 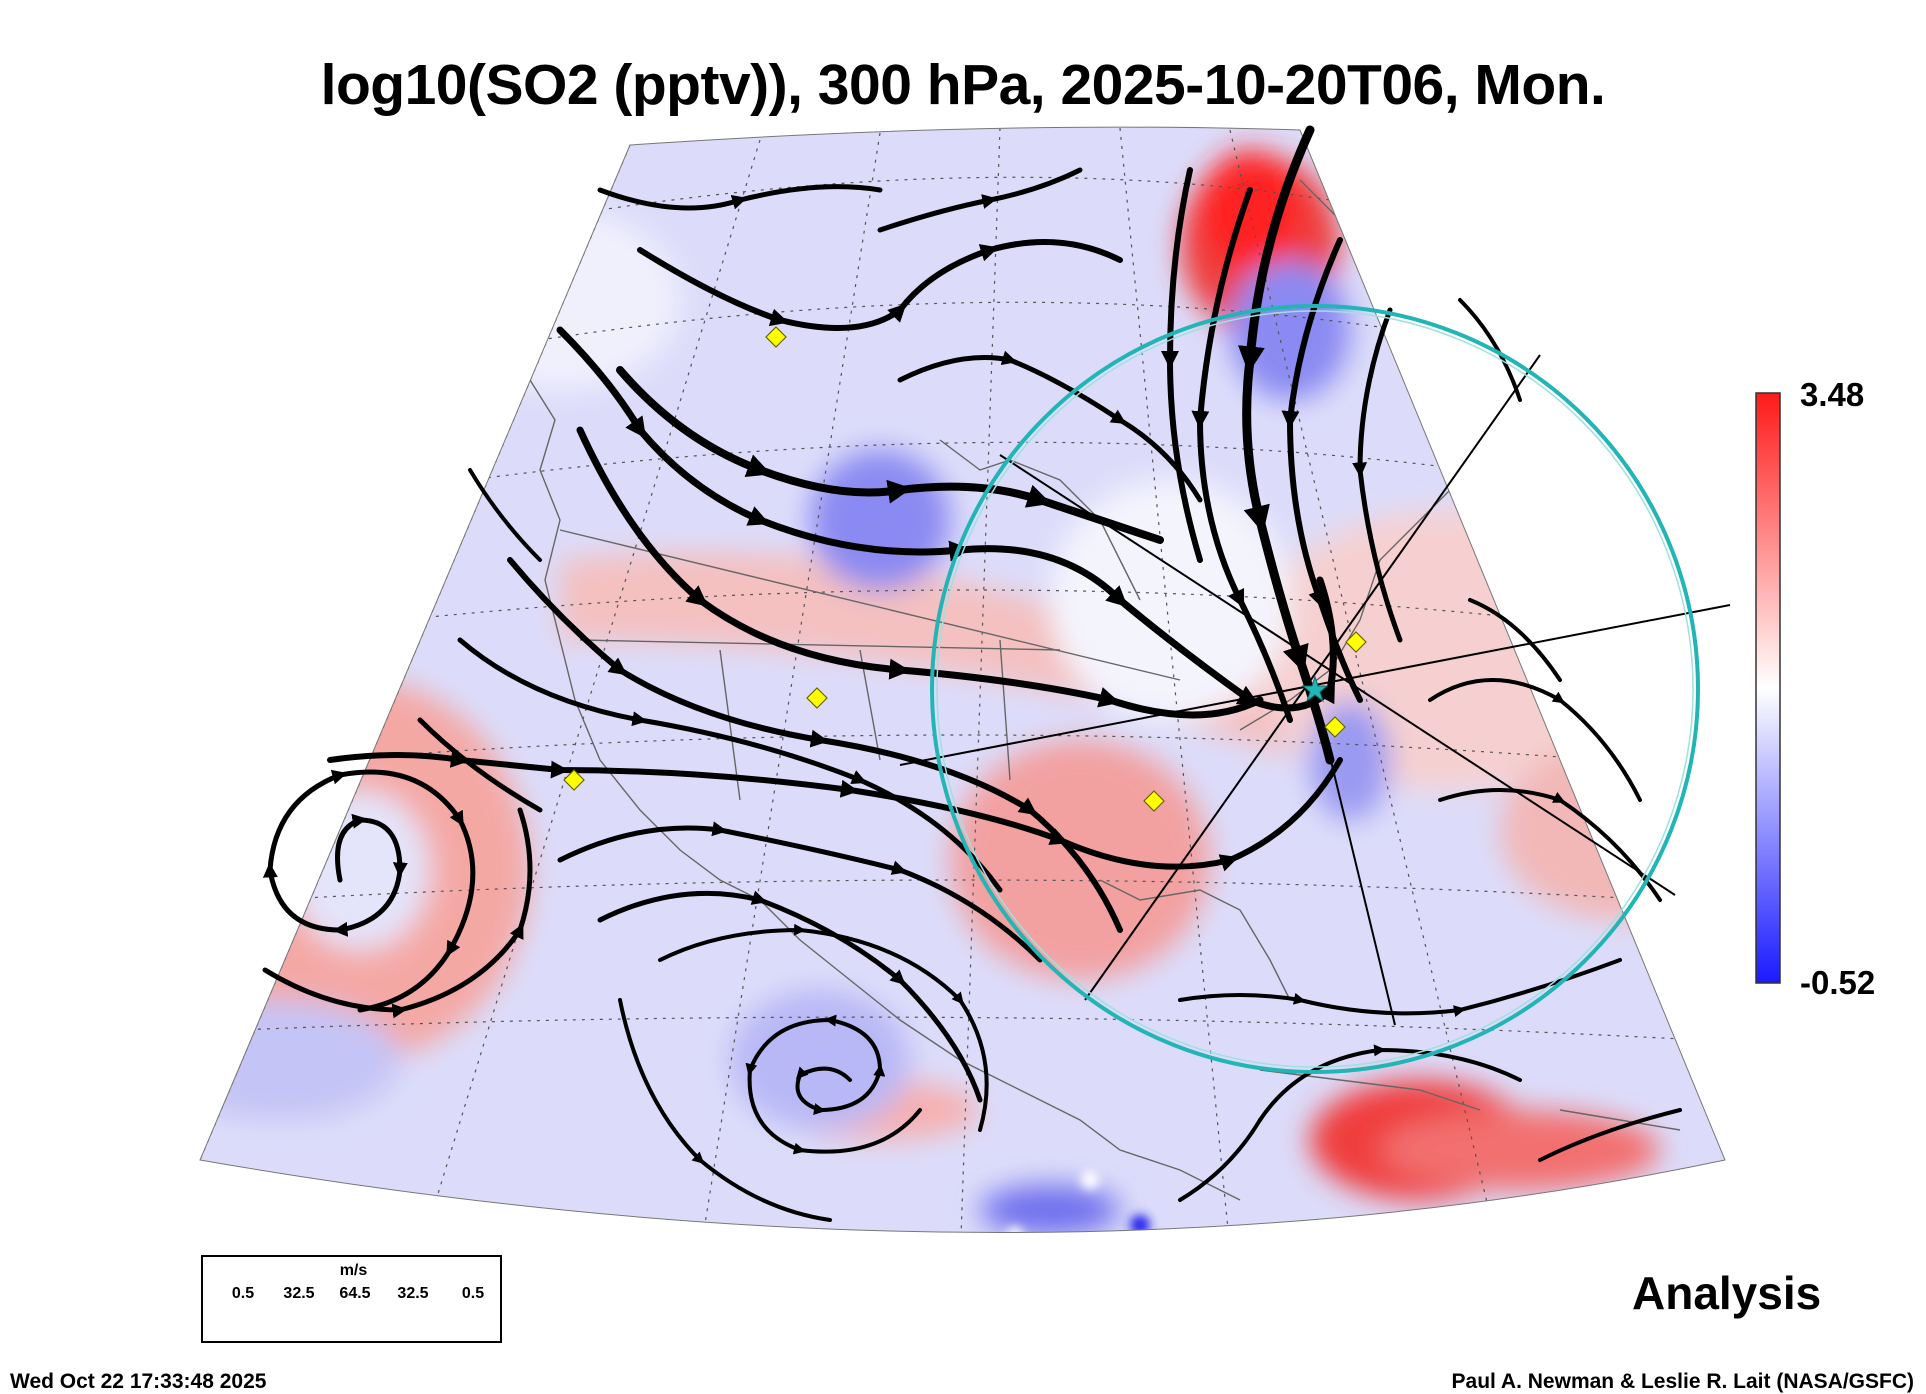 I want to click on analysis-stamp: Analysis, so click(x=1727, y=1293).